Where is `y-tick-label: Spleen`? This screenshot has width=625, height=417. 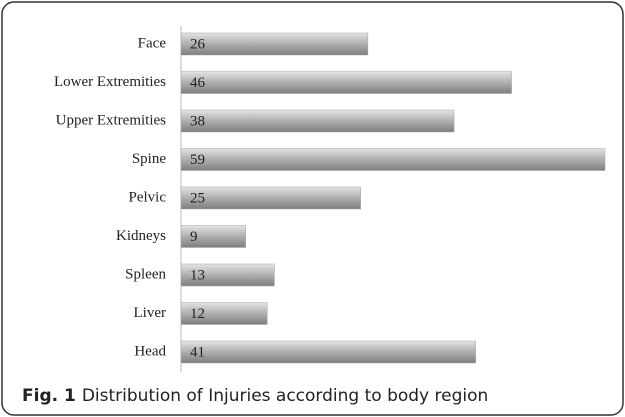
y-tick-label: Spleen is located at coordinates (145, 274).